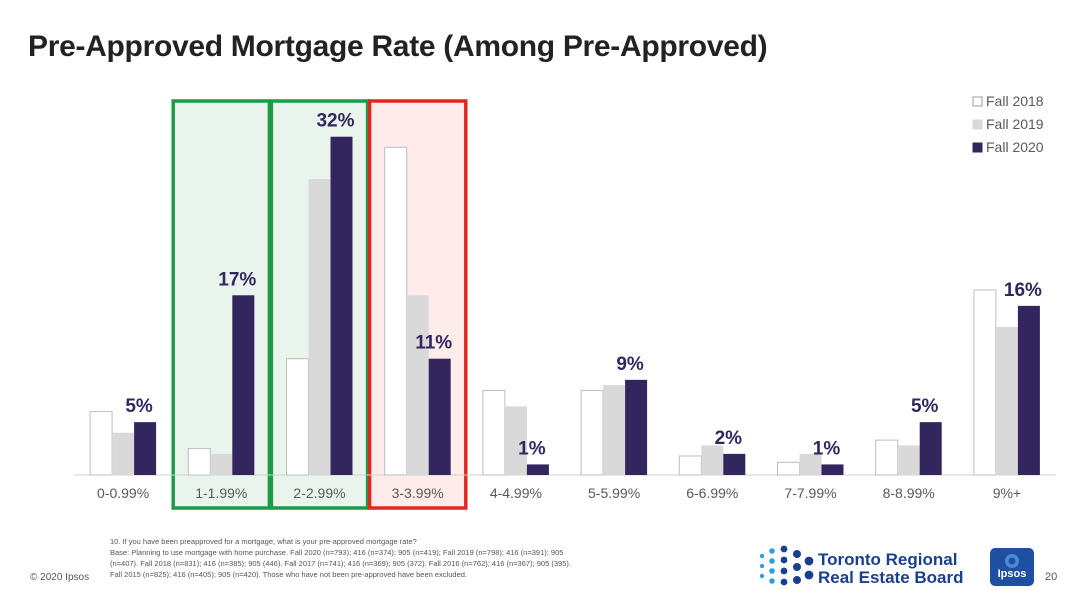 The height and width of the screenshot is (607, 1080). Describe the element at coordinates (1015, 147) in the screenshot. I see `legend-label: Fall 2020` at that location.